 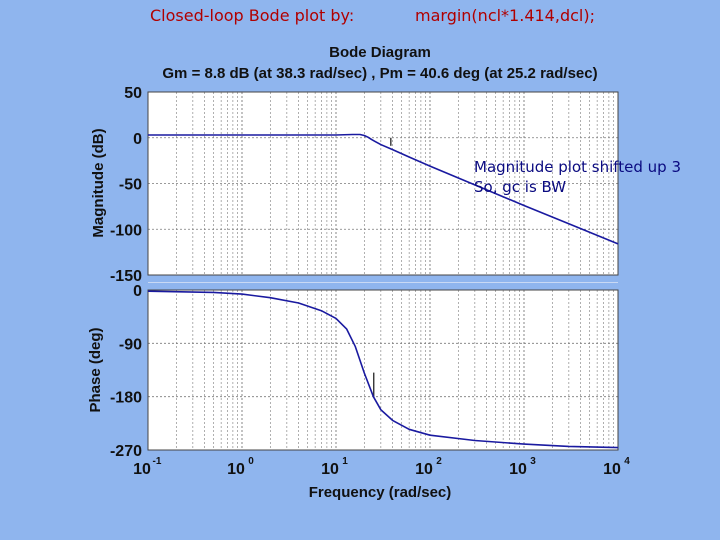 What do you see at coordinates (533, 461) in the screenshot?
I see `xtick-exponent: 3` at bounding box center [533, 461].